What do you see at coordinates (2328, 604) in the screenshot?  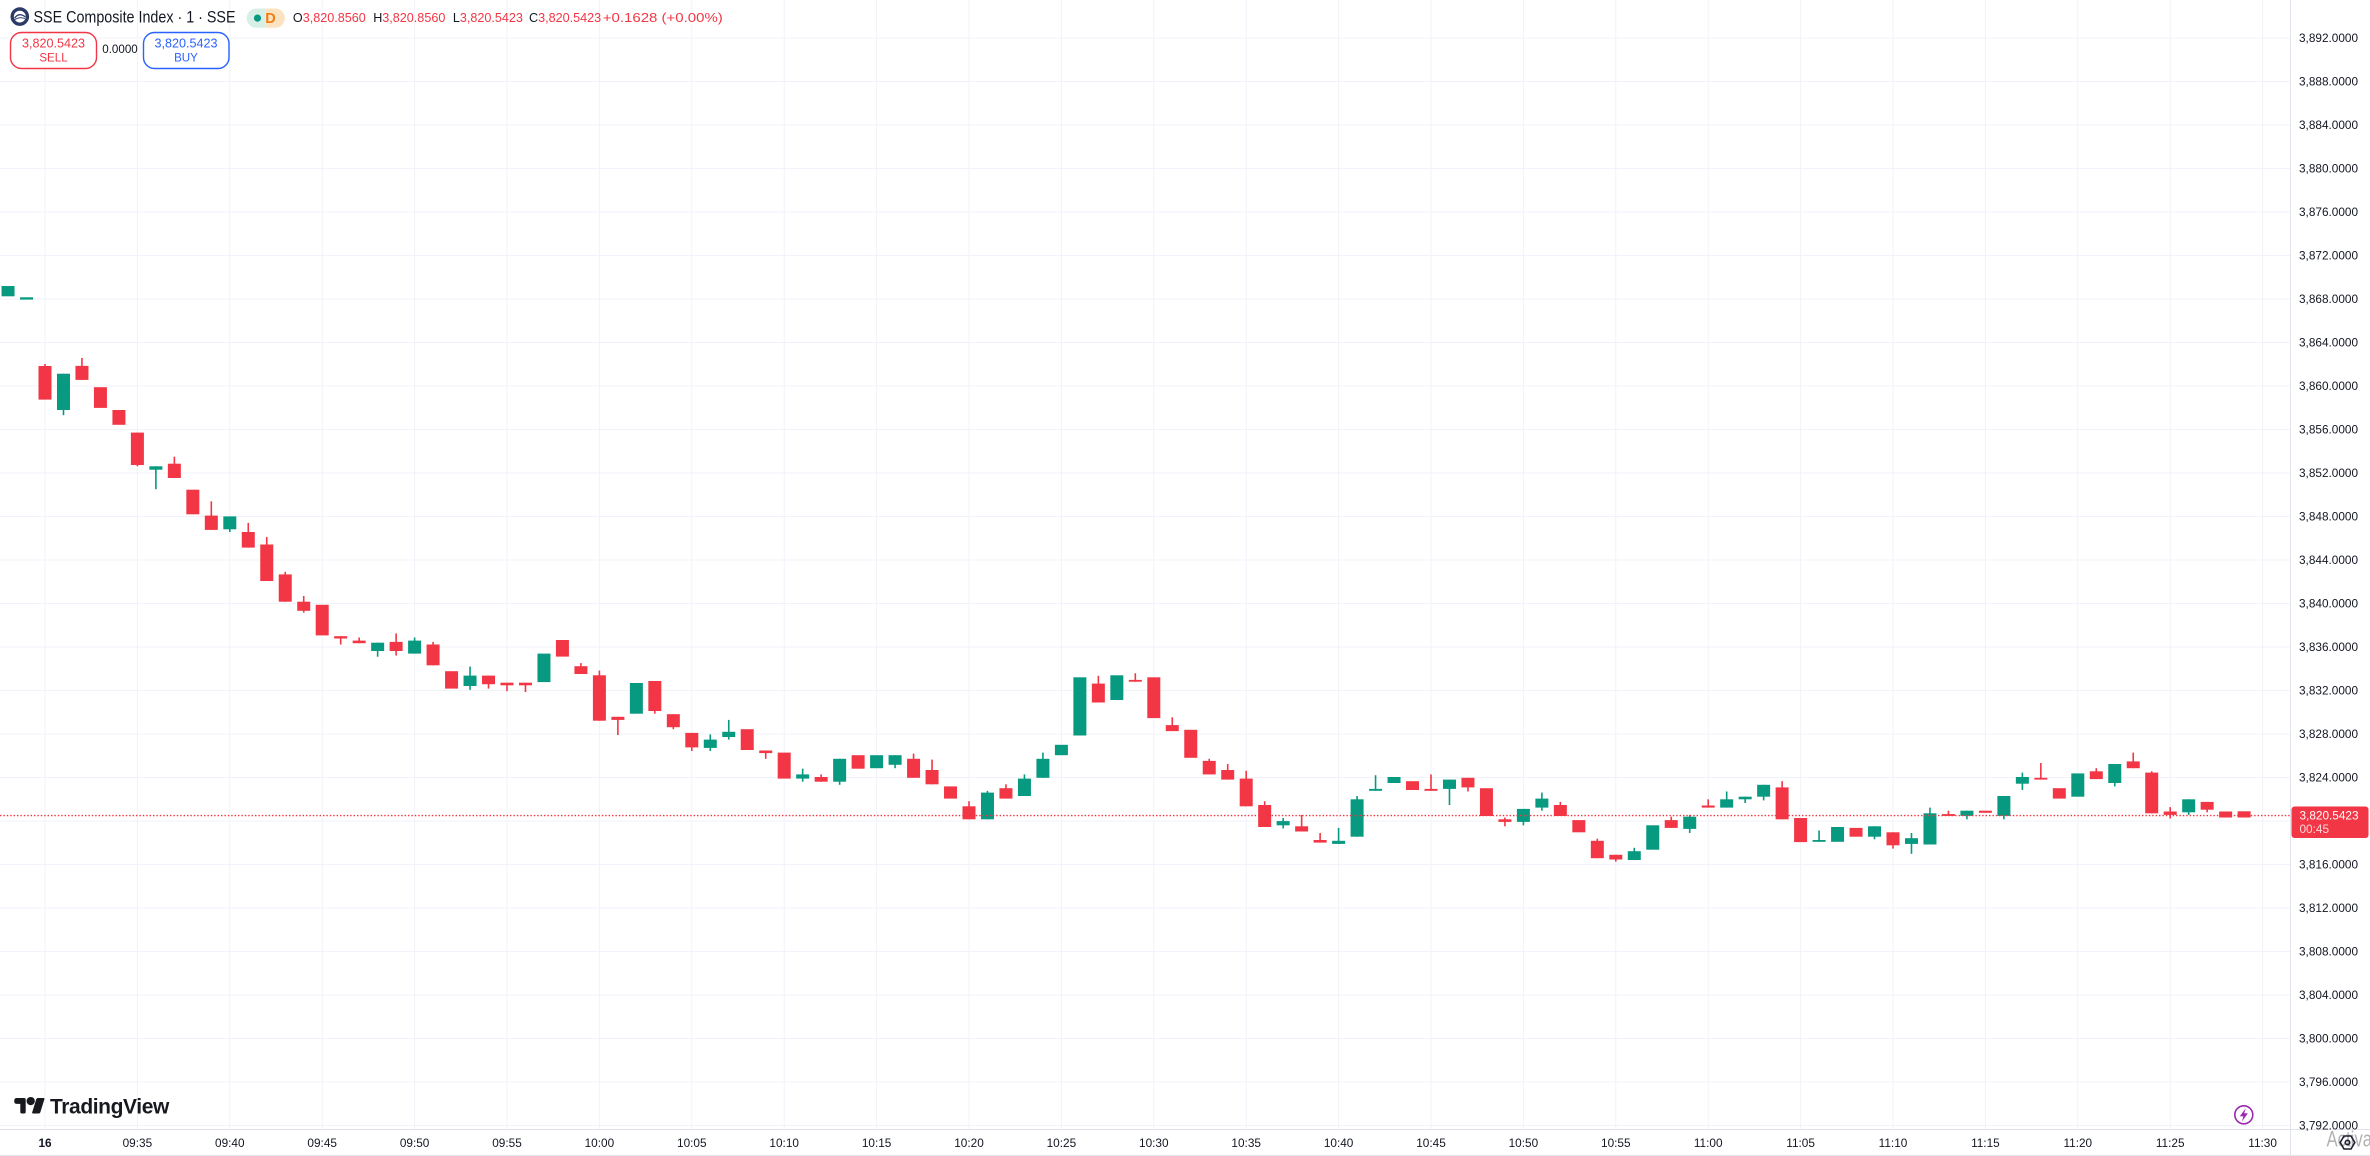 I see `svg-text: 3,840.0000` at bounding box center [2328, 604].